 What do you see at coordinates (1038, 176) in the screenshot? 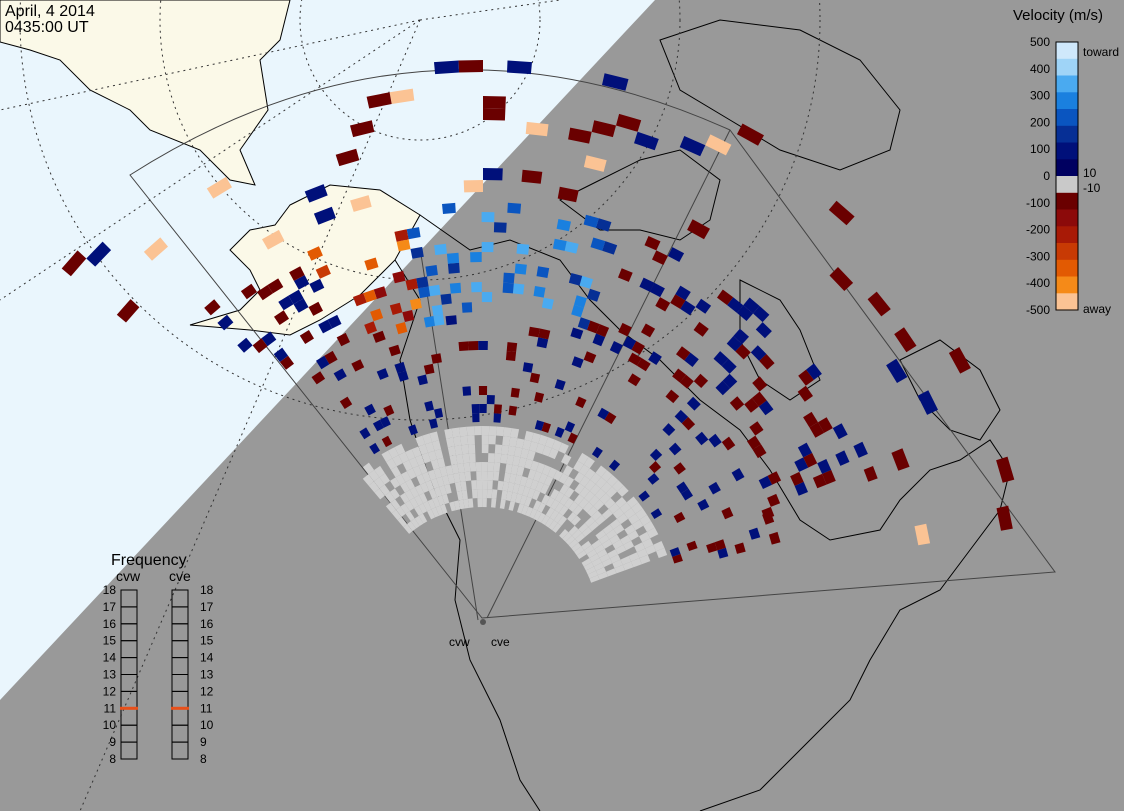
I see `colorbar-tick-labels: 500 400 300 200 100 0 -100 -200 -300 -400 -500` at bounding box center [1038, 176].